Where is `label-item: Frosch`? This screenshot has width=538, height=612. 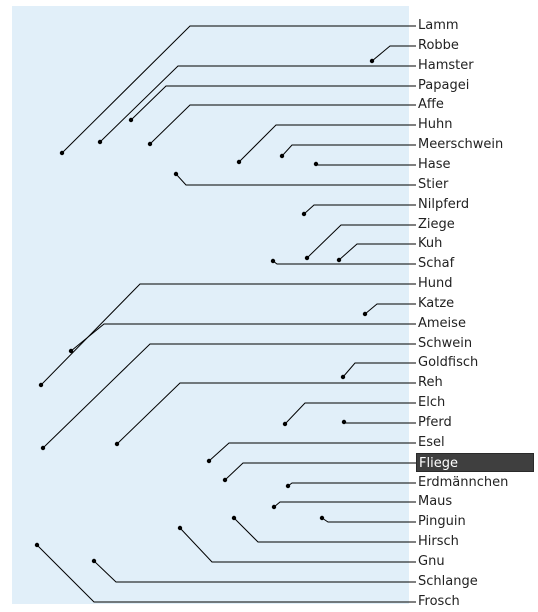
label-item: Frosch is located at coordinates (439, 601).